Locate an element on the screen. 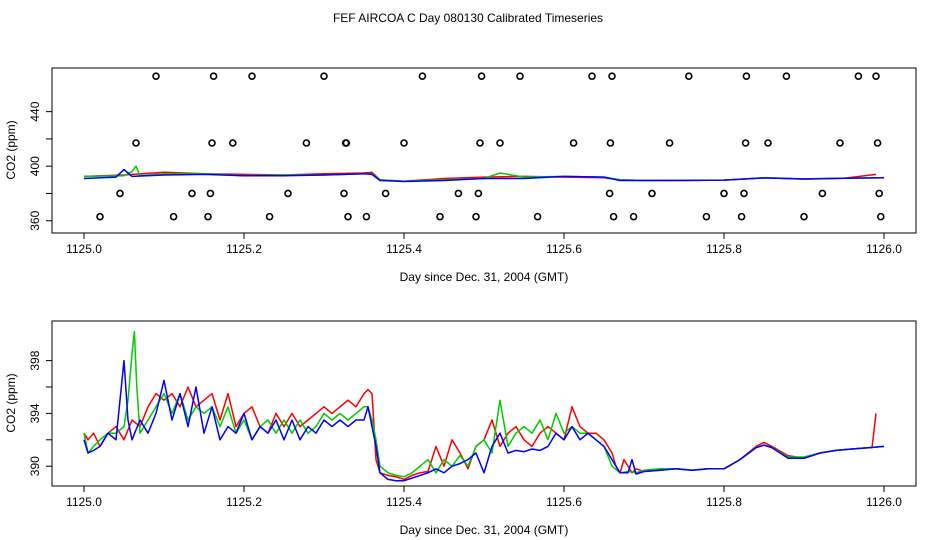 Image resolution: width=936 pixels, height=540 pixels. y-tick-label: 440 is located at coordinates (35, 111).